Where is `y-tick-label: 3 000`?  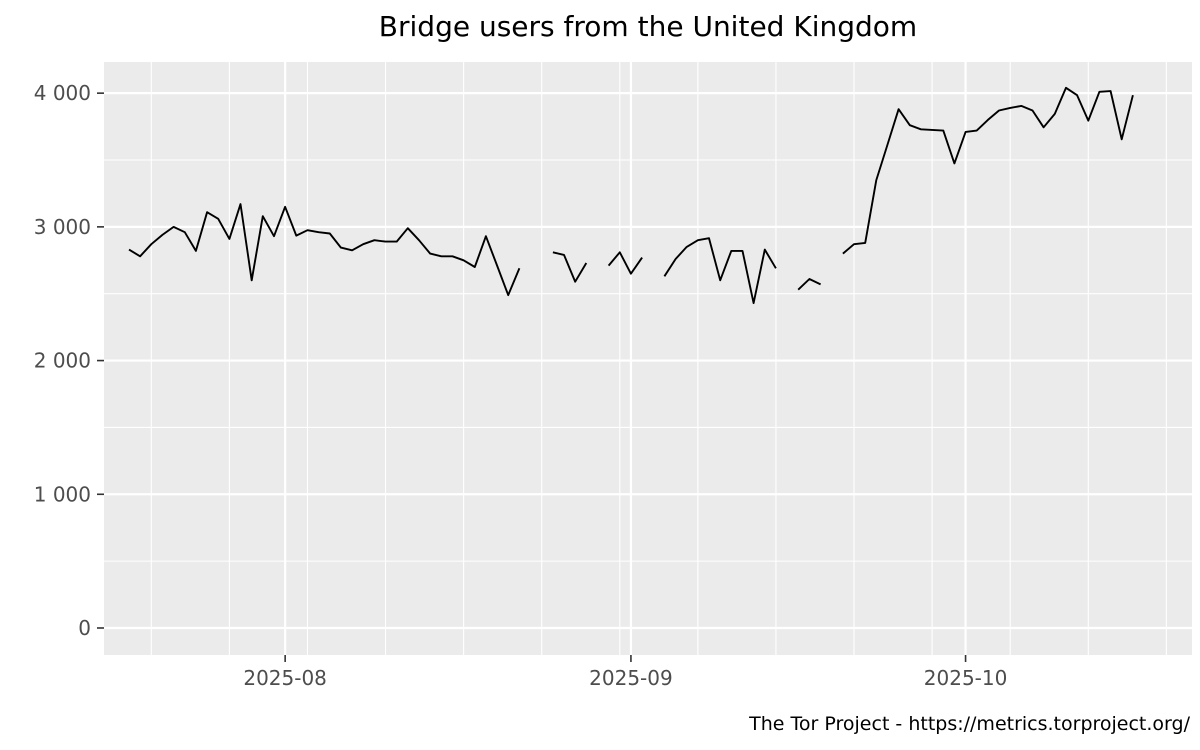
y-tick-label: 3 000 is located at coordinates (62, 227).